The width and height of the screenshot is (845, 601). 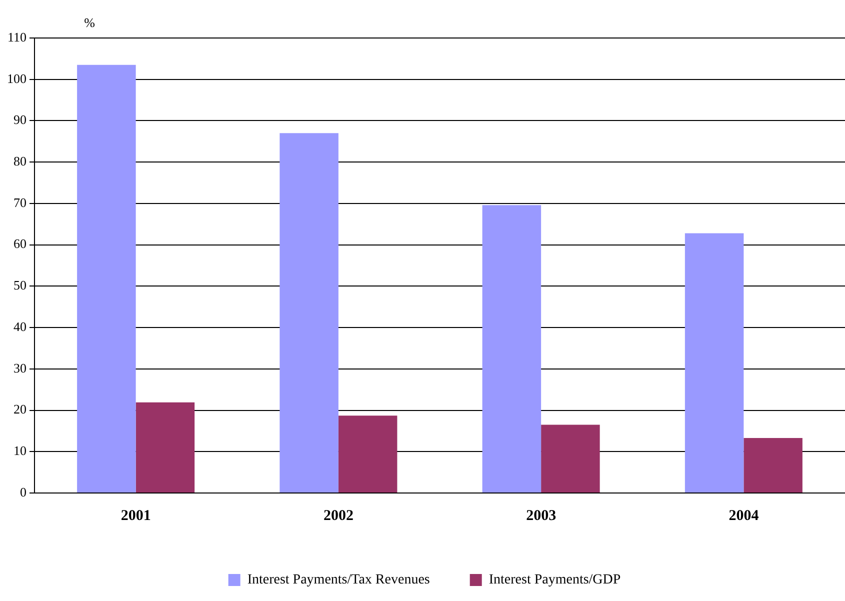 I want to click on y-tick-label: 40, so click(x=20, y=326).